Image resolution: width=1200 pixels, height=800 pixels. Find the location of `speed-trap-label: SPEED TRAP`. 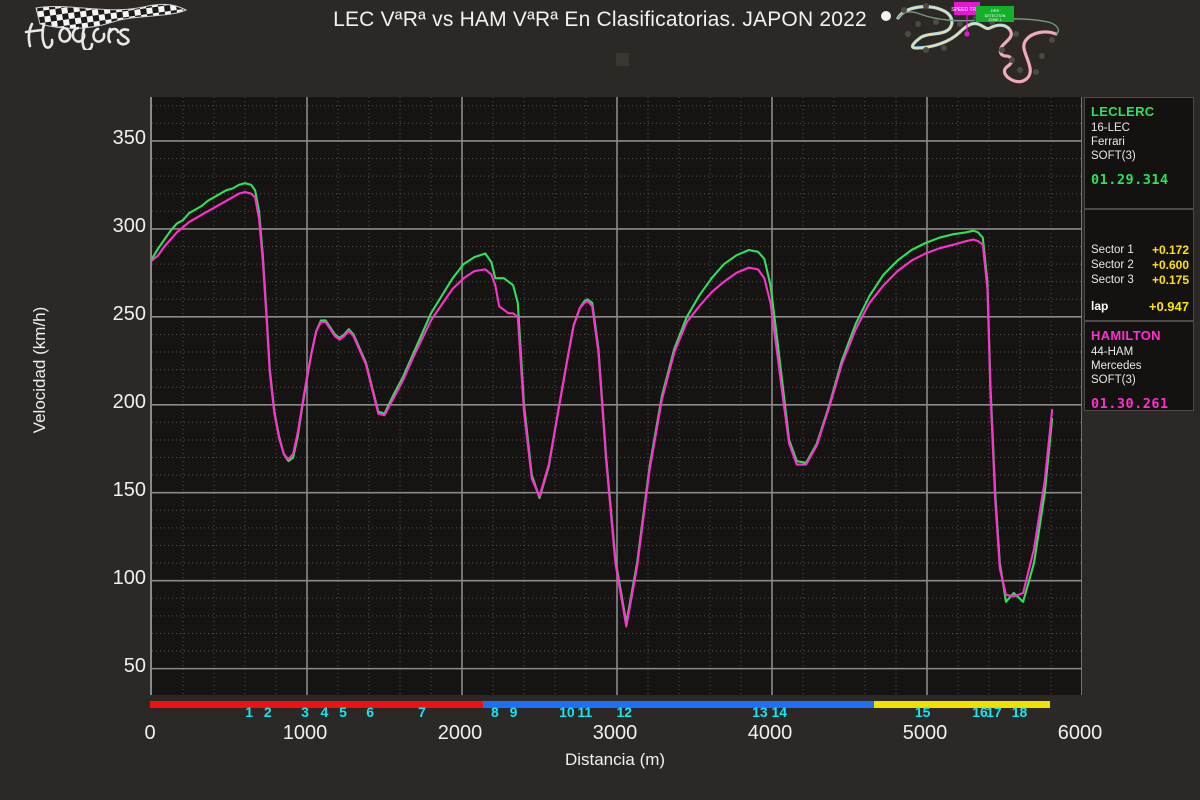

speed-trap-label: SPEED TRAP is located at coordinates (967, 10).